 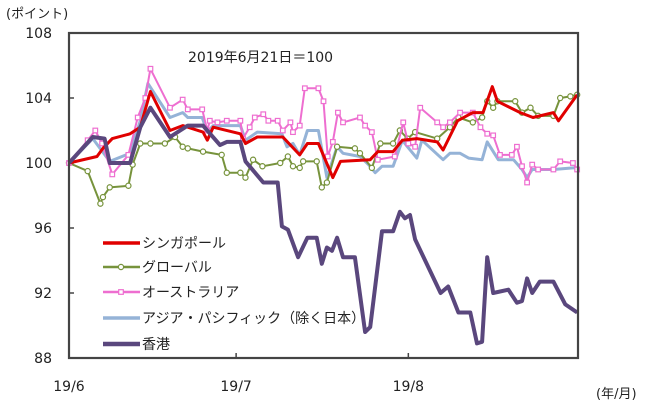 I want to click on y-unit-label: (ポイント), so click(x=37, y=14).